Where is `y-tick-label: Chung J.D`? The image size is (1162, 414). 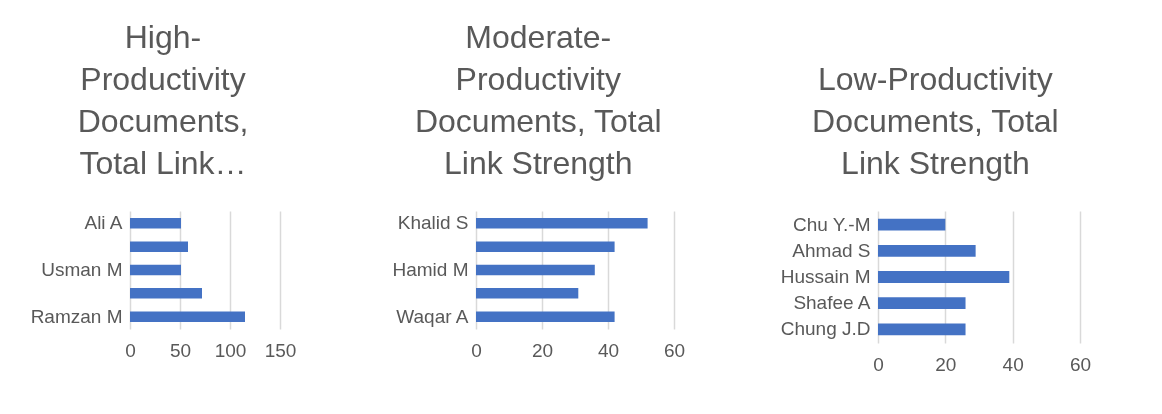 y-tick-label: Chung J.D is located at coordinates (825, 329).